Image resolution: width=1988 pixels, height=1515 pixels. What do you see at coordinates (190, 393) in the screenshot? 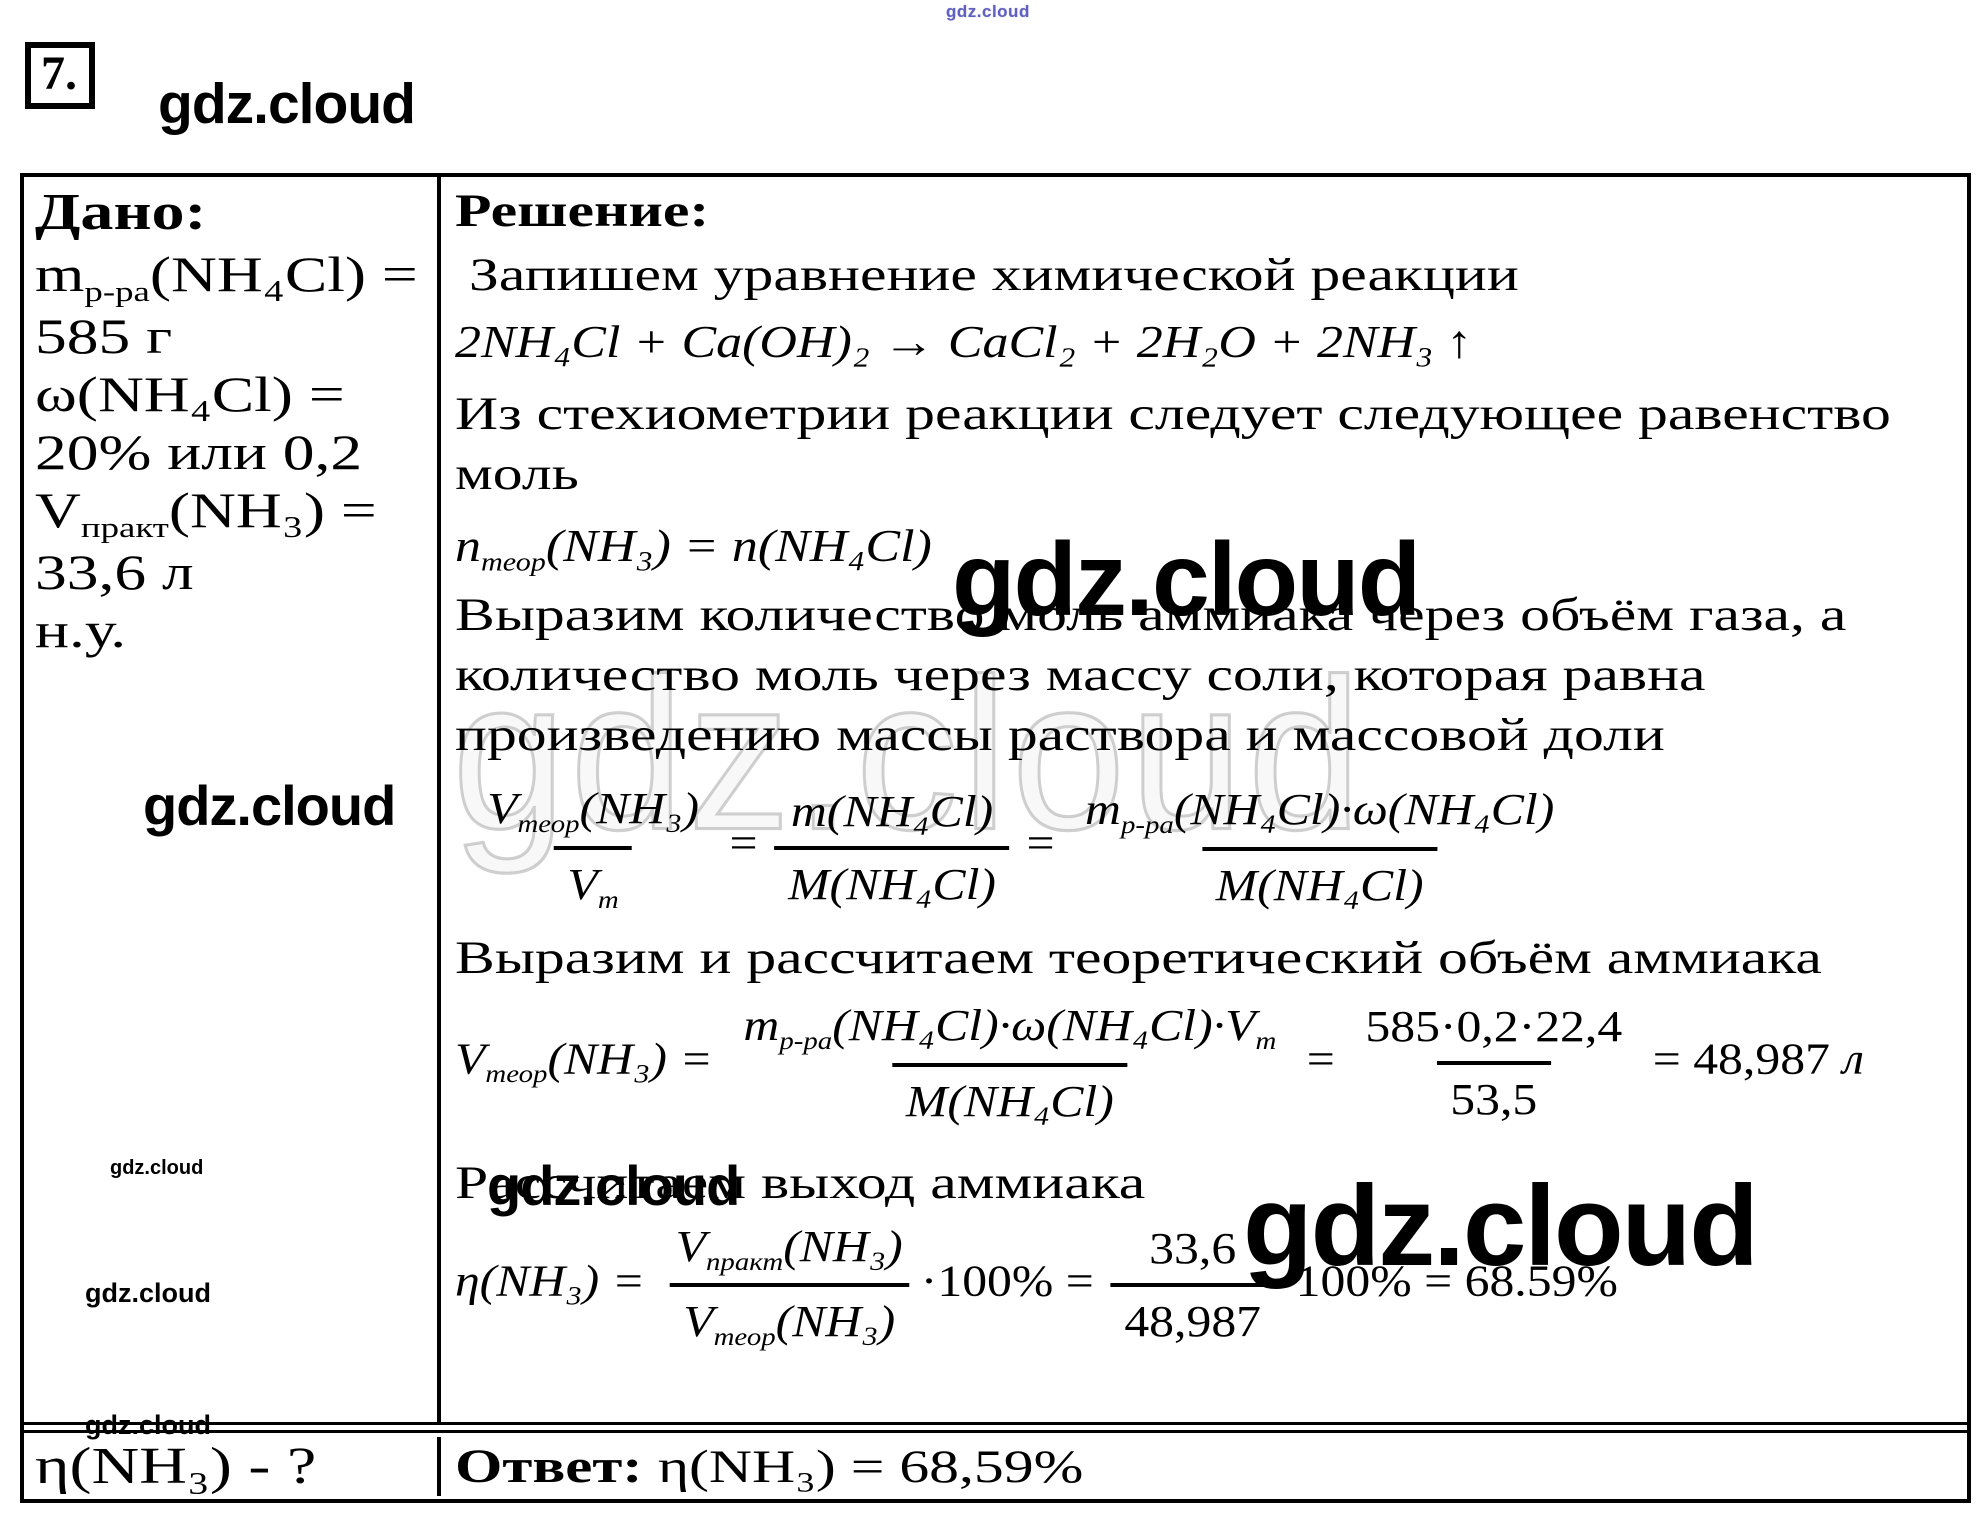
I see `given-omega-line: ω(NH₄Cl) =` at bounding box center [190, 393].